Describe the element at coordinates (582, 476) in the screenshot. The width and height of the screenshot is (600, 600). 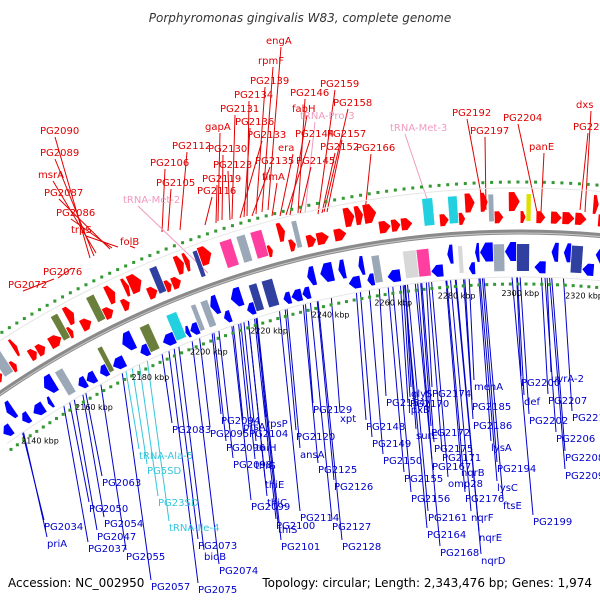
I see `feature-label: PG2209` at that location.